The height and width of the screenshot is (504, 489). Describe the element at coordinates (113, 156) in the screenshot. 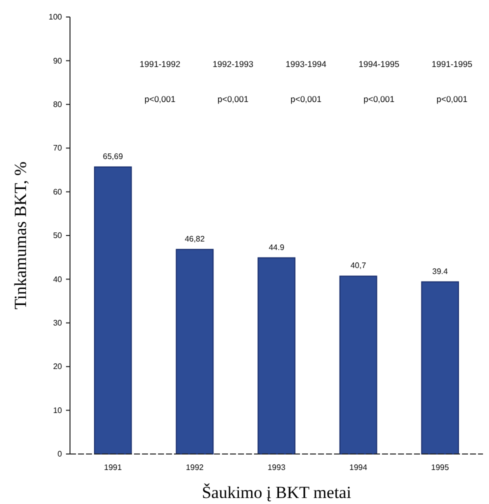

I see `data-label: 65,69` at that location.